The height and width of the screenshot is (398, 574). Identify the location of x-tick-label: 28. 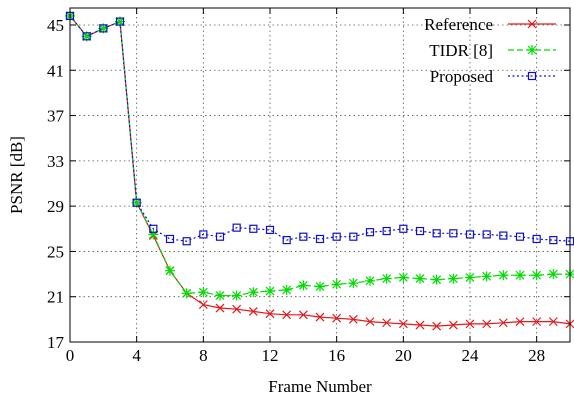
(536, 355).